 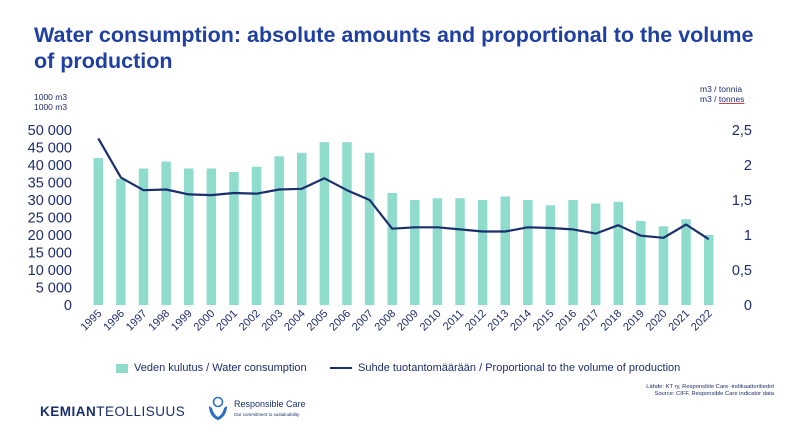 I want to click on x-tick-label: 2011, so click(x=453, y=320).